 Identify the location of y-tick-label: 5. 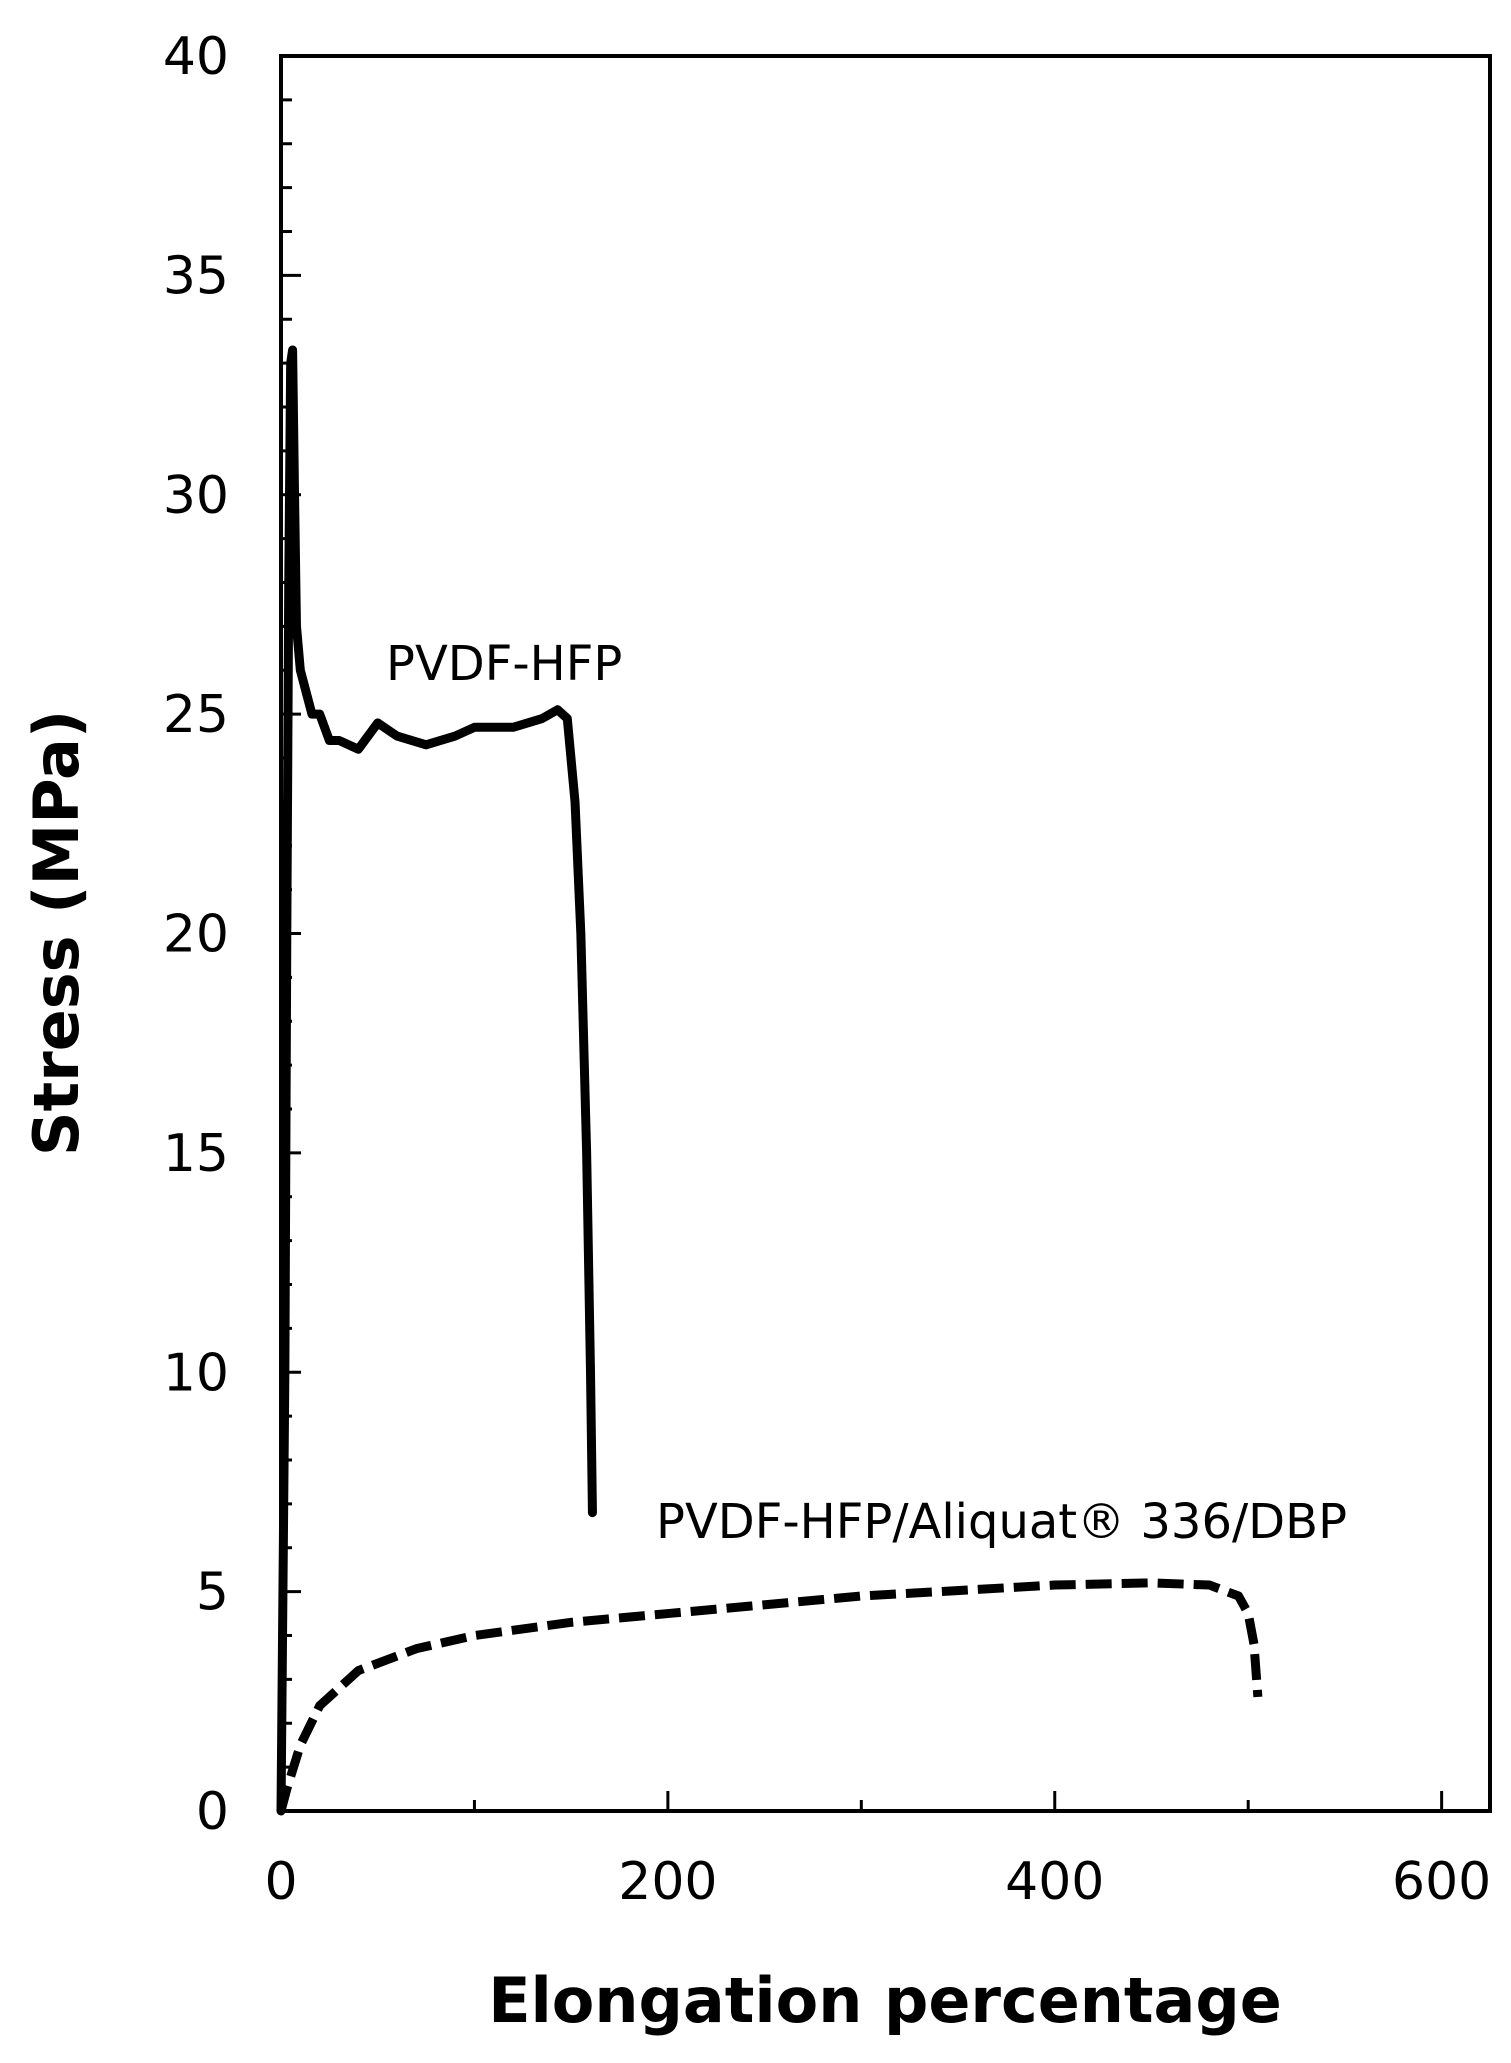
(212, 1593).